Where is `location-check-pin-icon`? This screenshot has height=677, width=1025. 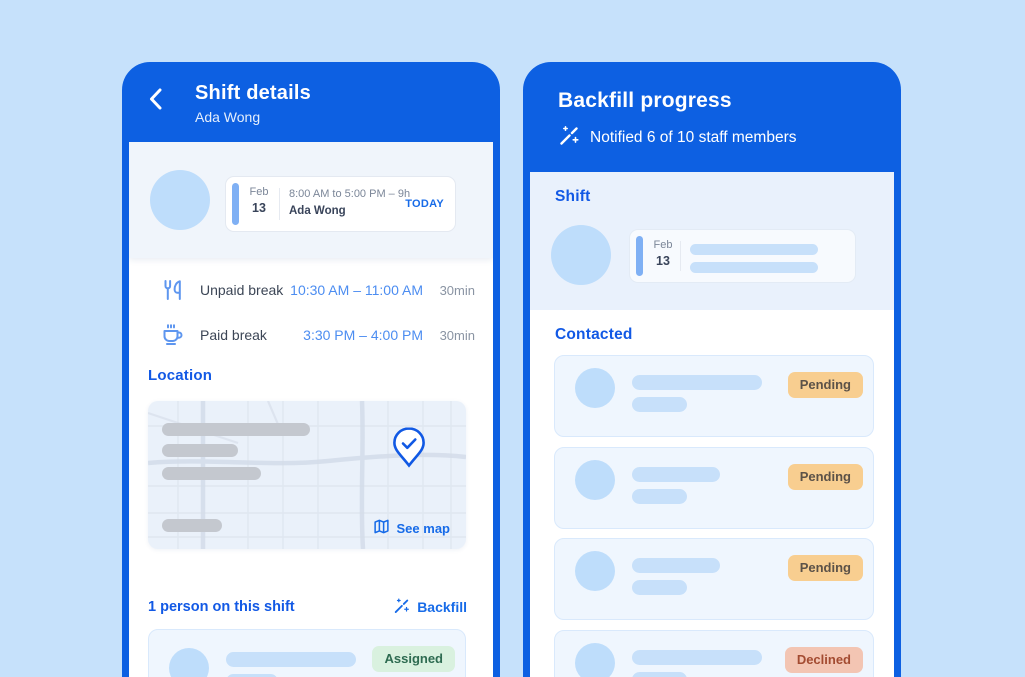 location-check-pin-icon is located at coordinates (409, 450).